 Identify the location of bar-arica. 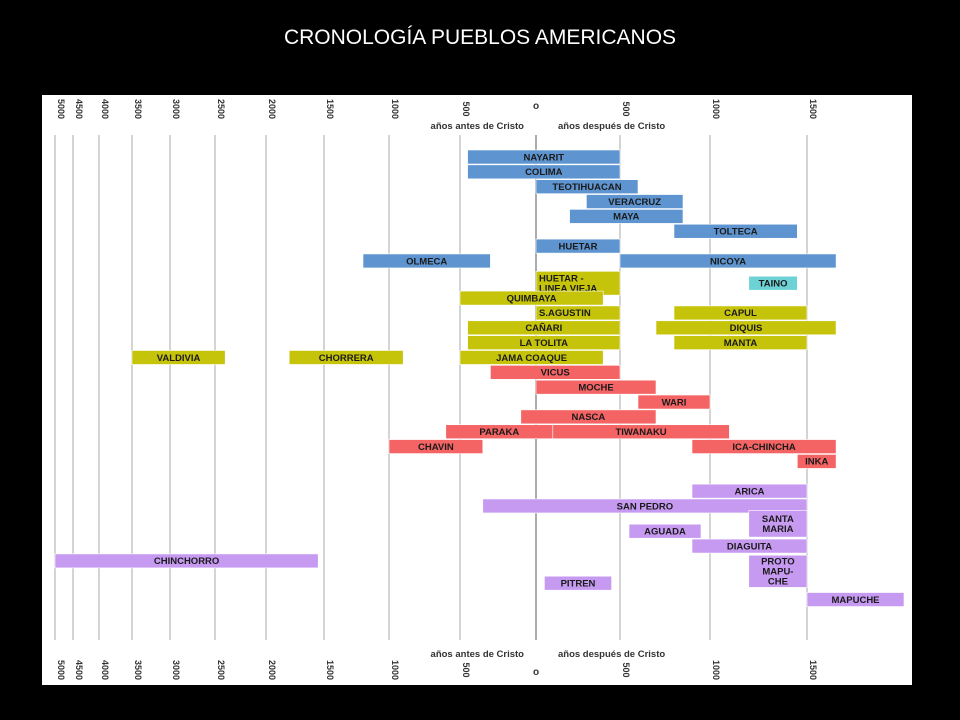
(749, 491).